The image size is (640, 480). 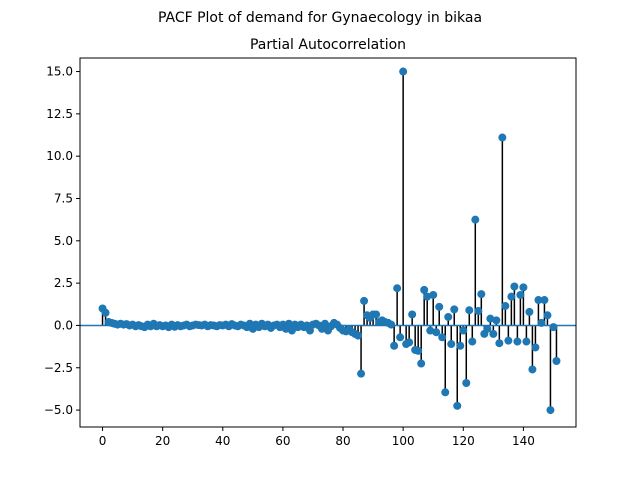 What do you see at coordinates (282, 441) in the screenshot?
I see `x-tick-label: 60` at bounding box center [282, 441].